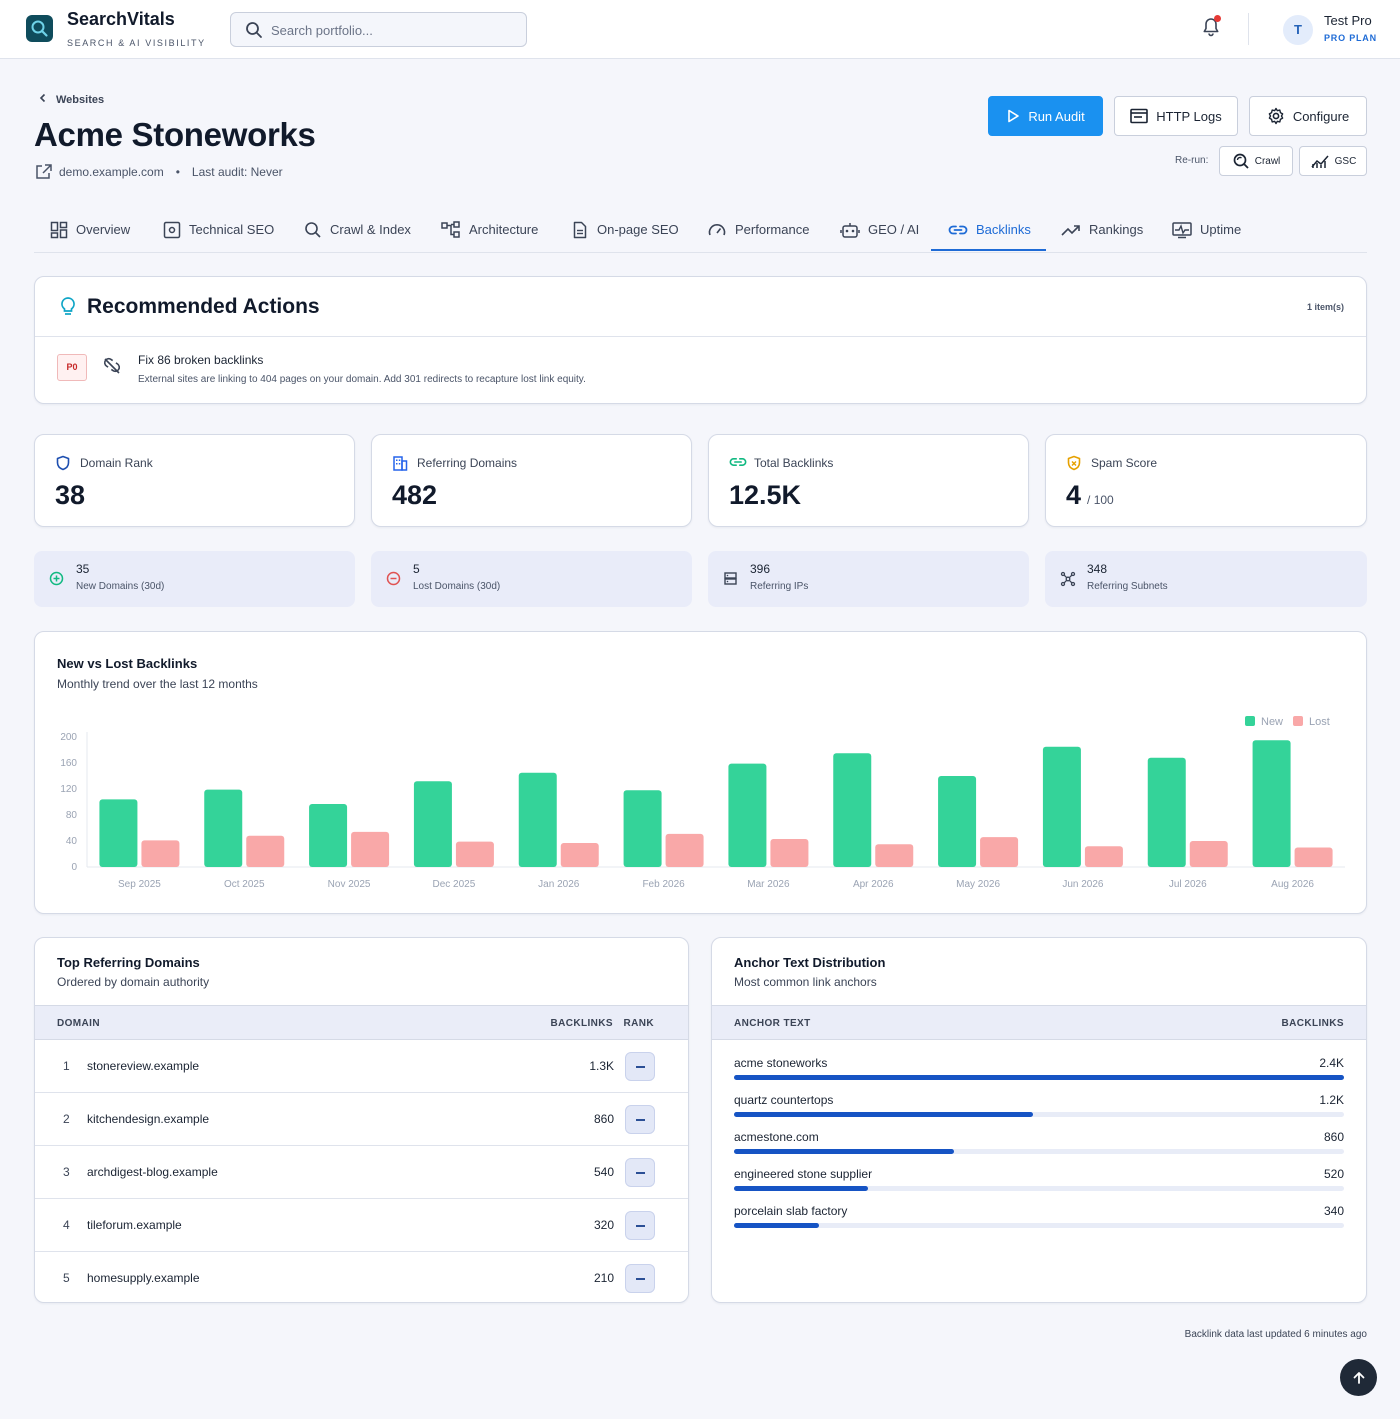 Image resolution: width=1400 pixels, height=1419 pixels. I want to click on chevron-left-icon, so click(42, 98).